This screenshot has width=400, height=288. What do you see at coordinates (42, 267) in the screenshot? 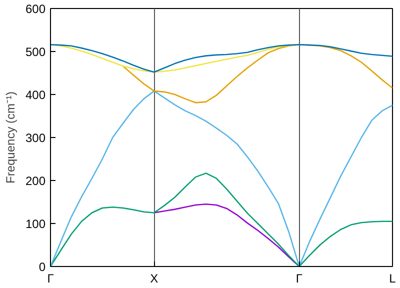
I see `y-tick-label: 0` at bounding box center [42, 267].